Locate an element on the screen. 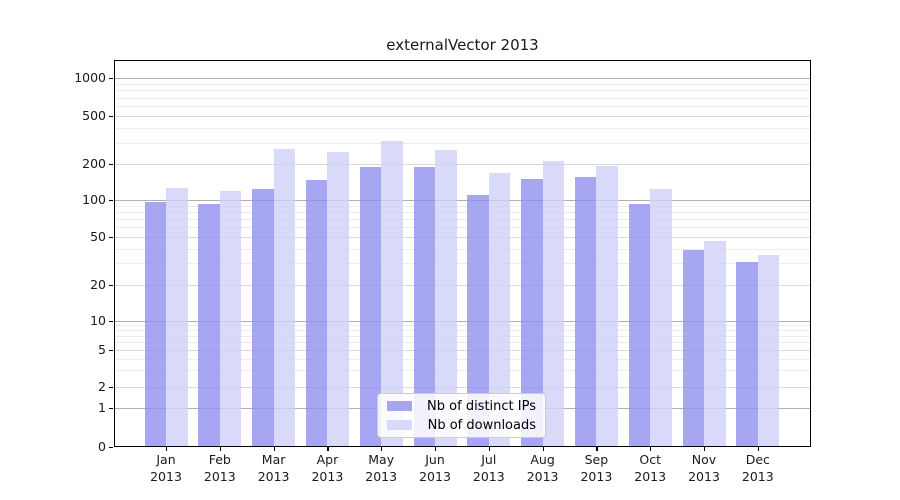 This screenshot has height=500, width=900. legend-item-downloads: Nb of downloads is located at coordinates (461, 425).